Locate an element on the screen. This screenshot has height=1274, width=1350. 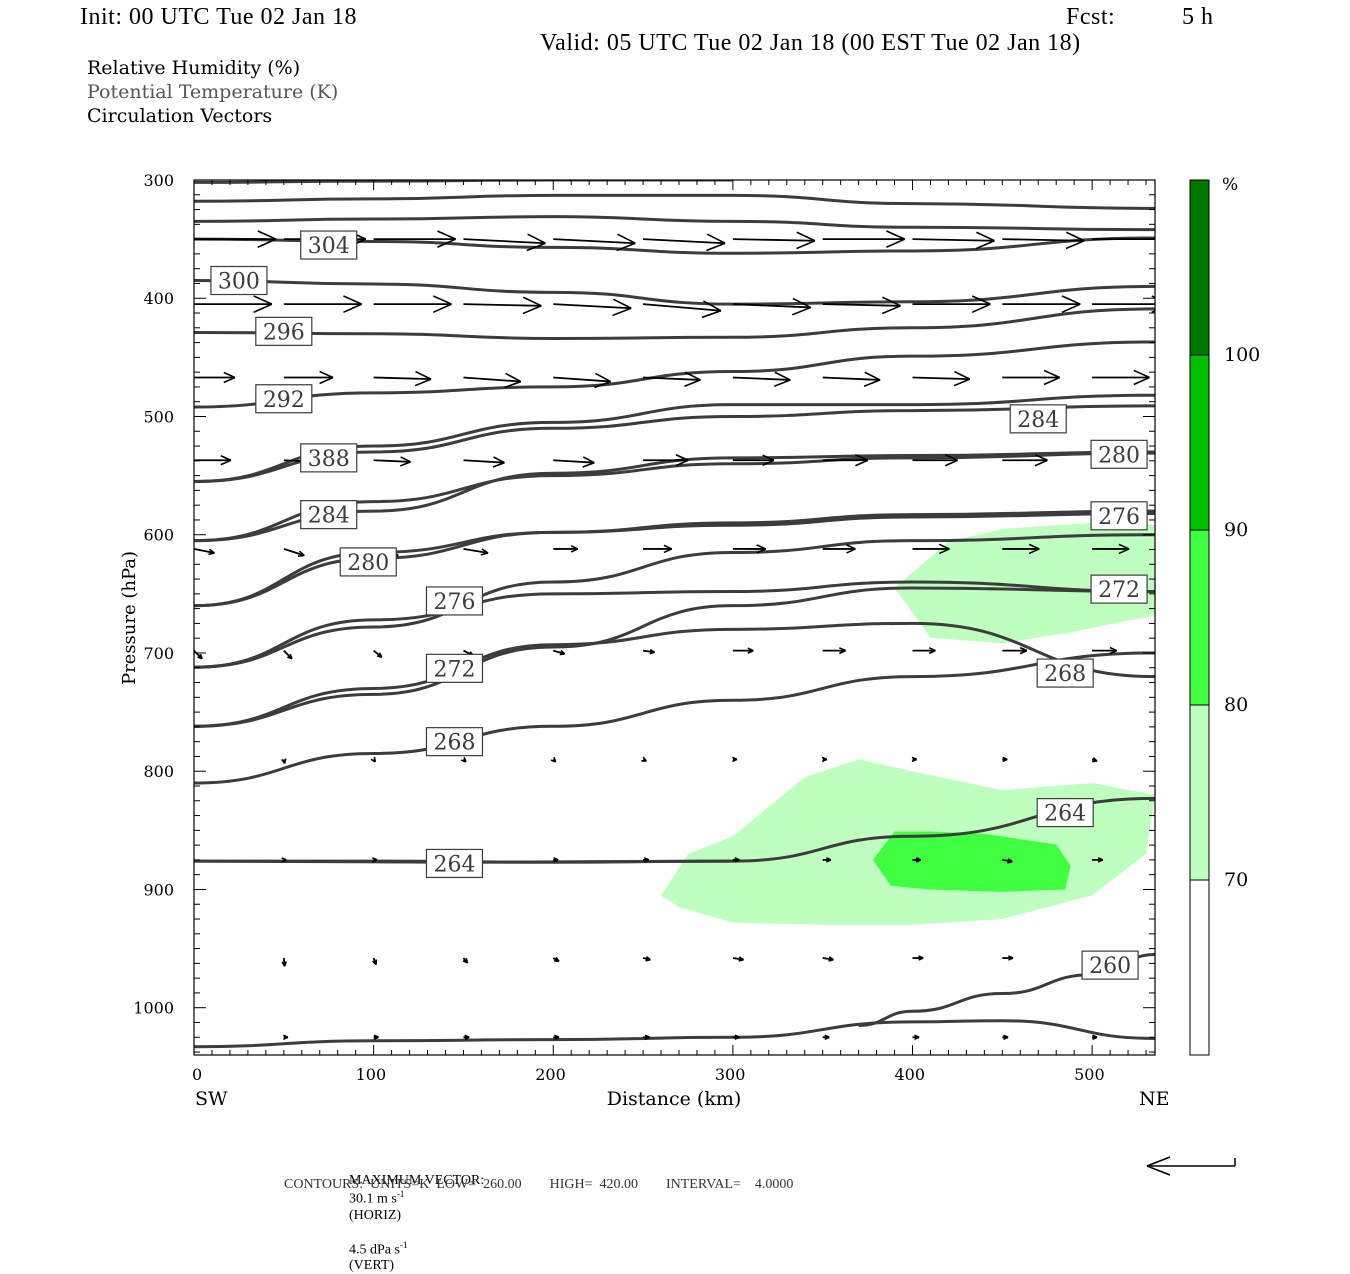
colorbar-unit: % is located at coordinates (1230, 185).